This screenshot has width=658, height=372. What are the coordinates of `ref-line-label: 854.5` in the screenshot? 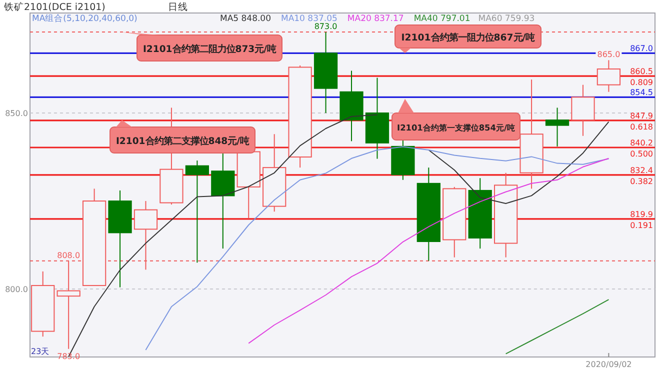 It's located at (641, 93).